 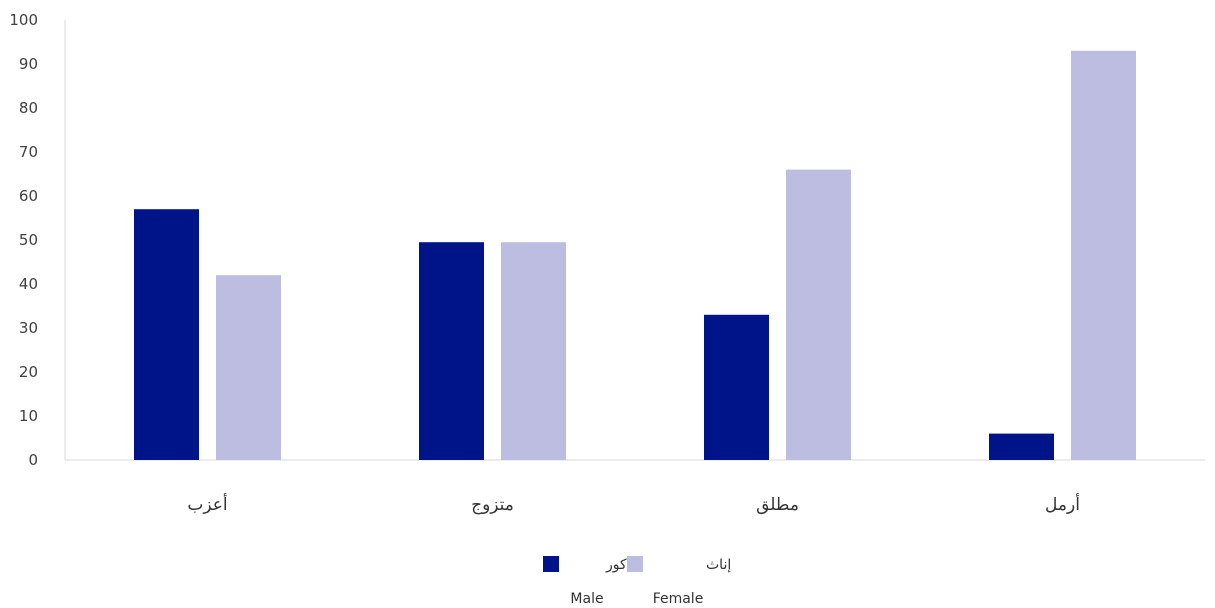 What do you see at coordinates (28, 240) in the screenshot?
I see `y-tick-label: 50` at bounding box center [28, 240].